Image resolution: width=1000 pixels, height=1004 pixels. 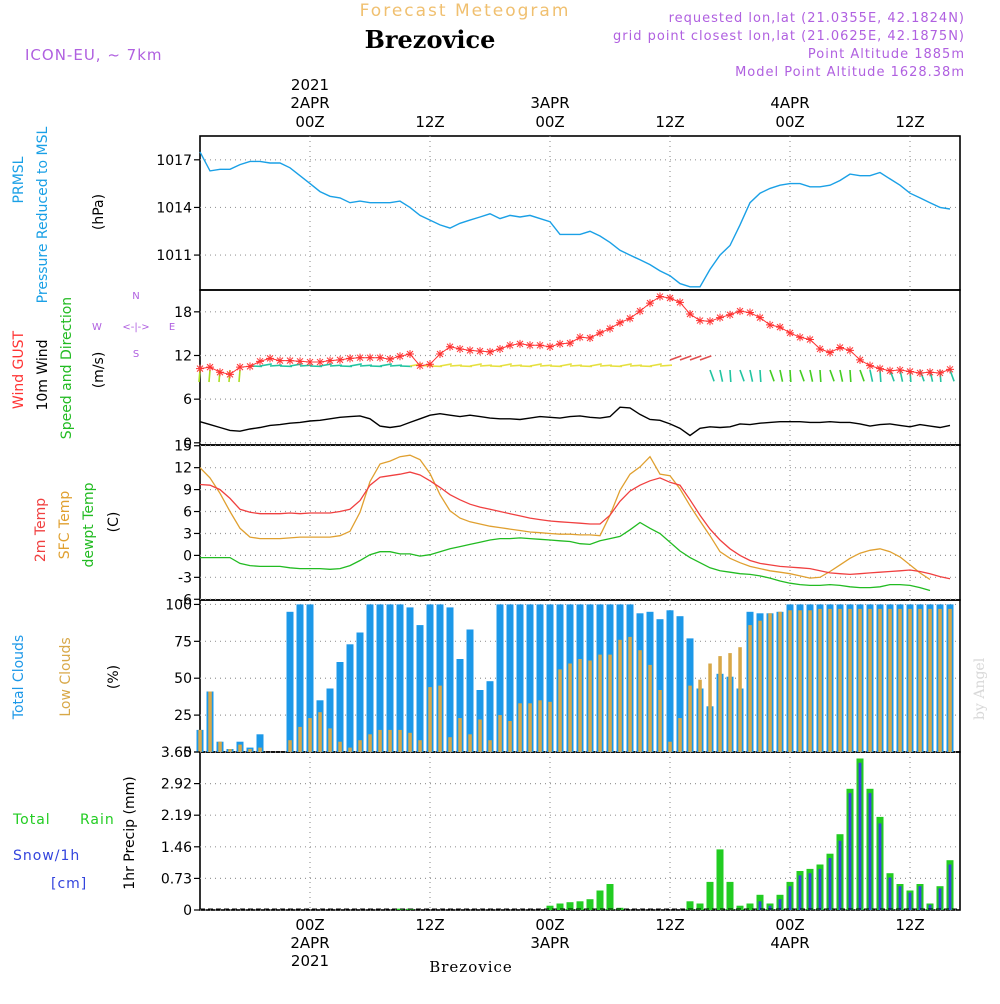 I want to click on model-altitude: Model Point Altitude 1628.38m, so click(x=850, y=72).